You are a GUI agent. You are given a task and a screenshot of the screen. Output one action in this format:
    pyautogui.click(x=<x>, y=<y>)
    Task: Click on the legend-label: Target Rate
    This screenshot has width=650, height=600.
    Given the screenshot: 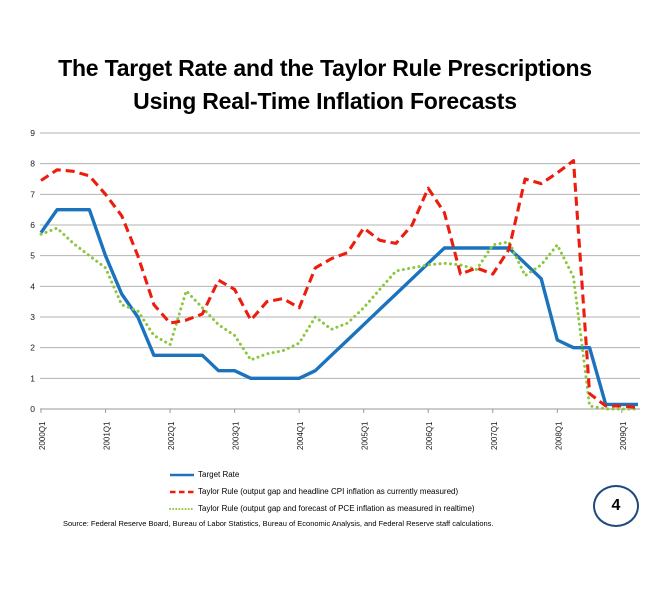 What is the action you would take?
    pyautogui.click(x=219, y=474)
    